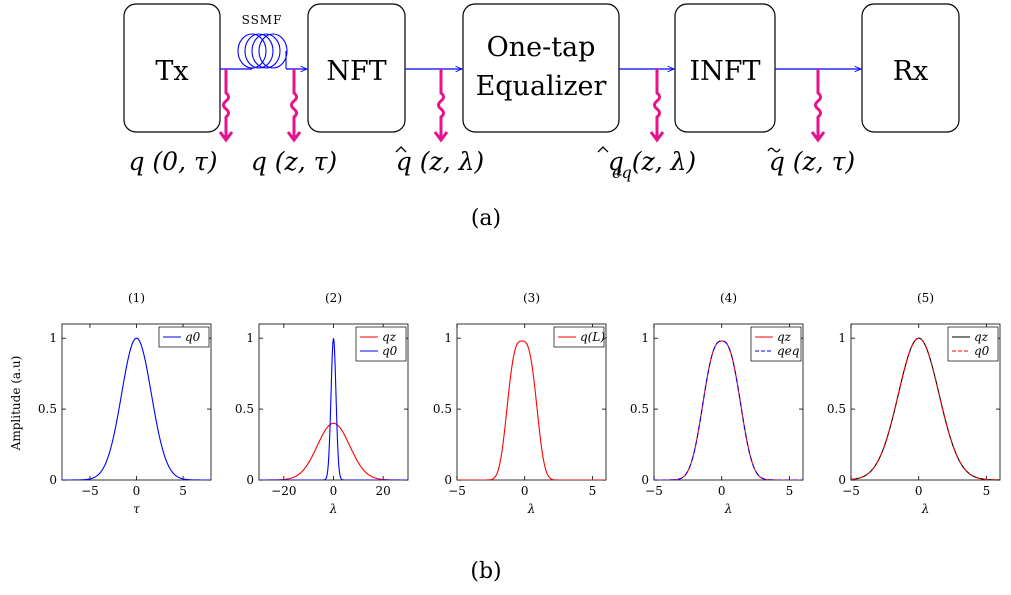  I want to click on series-line-qeq, so click(728, 410).